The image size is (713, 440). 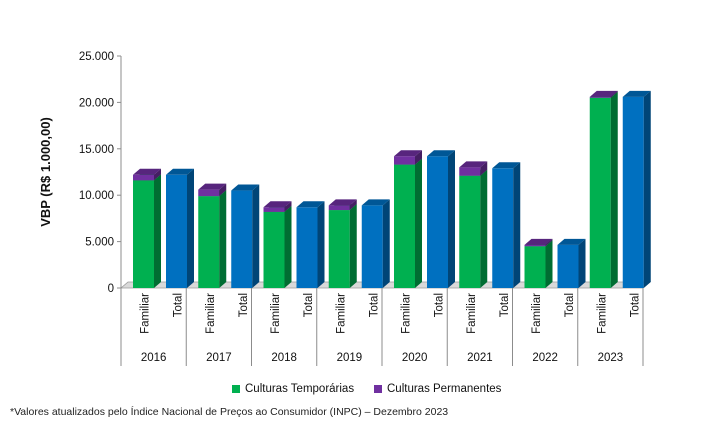 What do you see at coordinates (549, 264) in the screenshot?
I see `bar-familiar-temporarias-2022-side` at bounding box center [549, 264].